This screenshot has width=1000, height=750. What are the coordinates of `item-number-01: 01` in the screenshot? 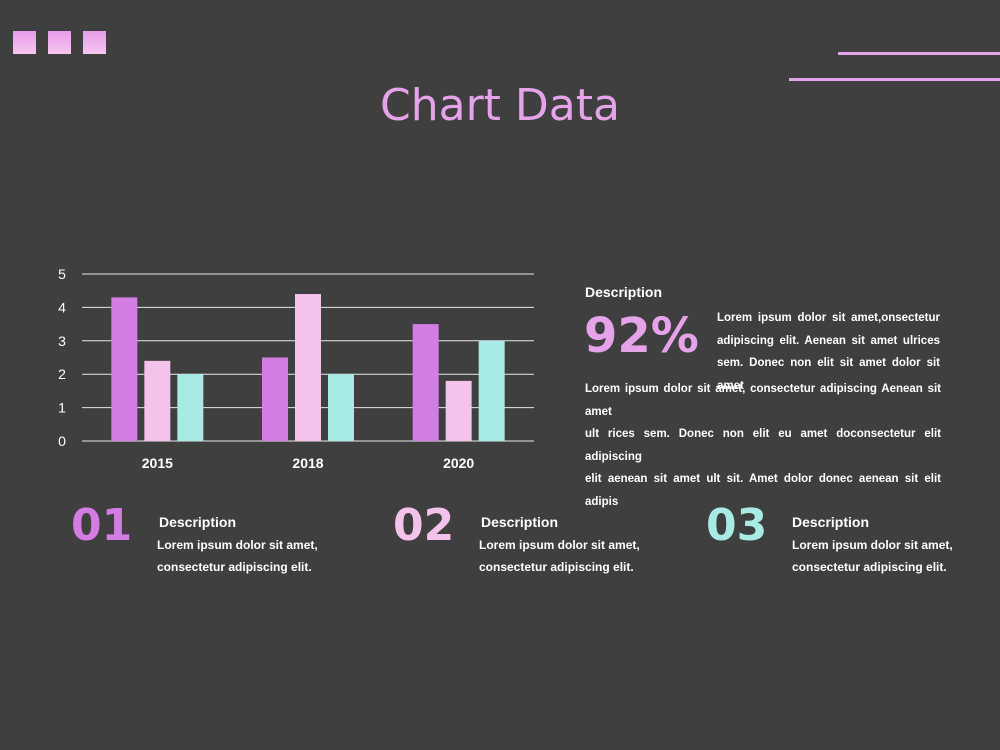 It's located at (102, 525).